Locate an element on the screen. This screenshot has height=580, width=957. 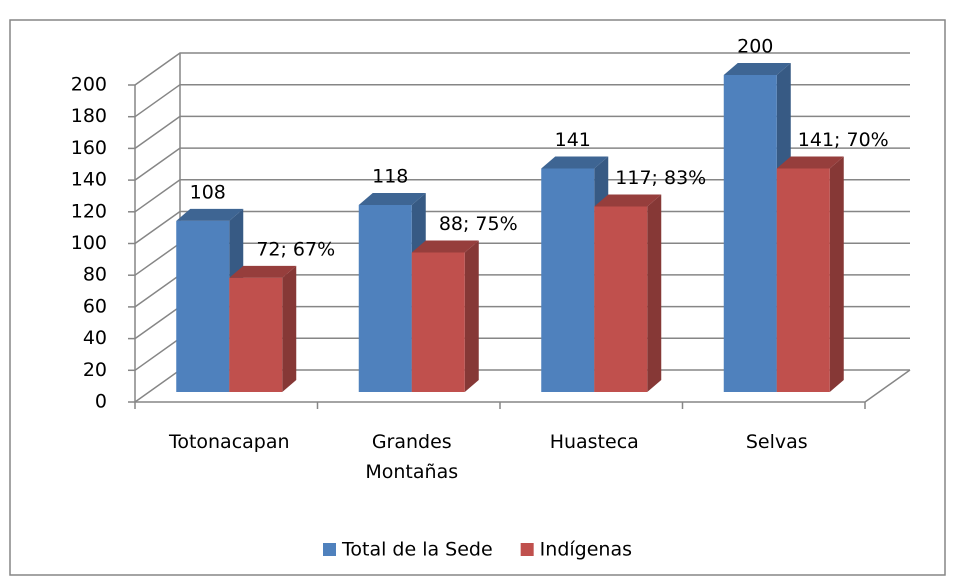
data-label: 117; 83% is located at coordinates (660, 178).